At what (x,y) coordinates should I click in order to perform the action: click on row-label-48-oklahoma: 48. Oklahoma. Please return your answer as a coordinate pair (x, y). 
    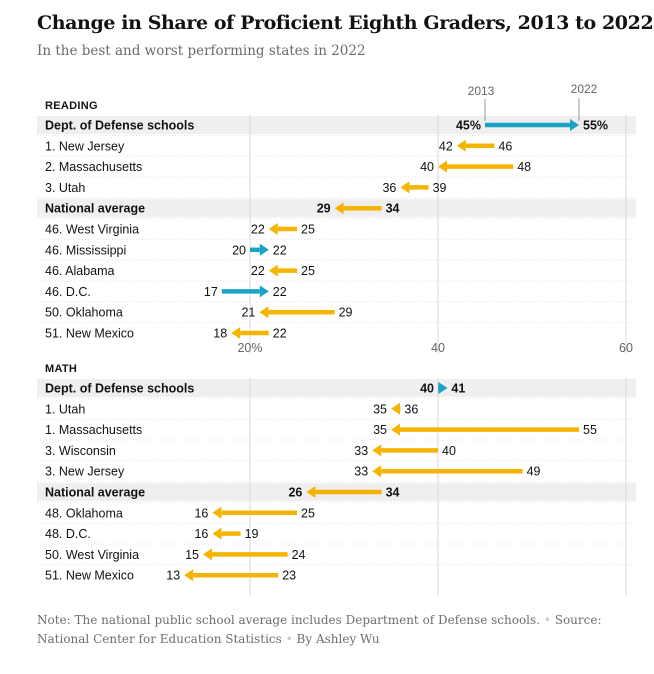
    Looking at the image, I should click on (84, 513).